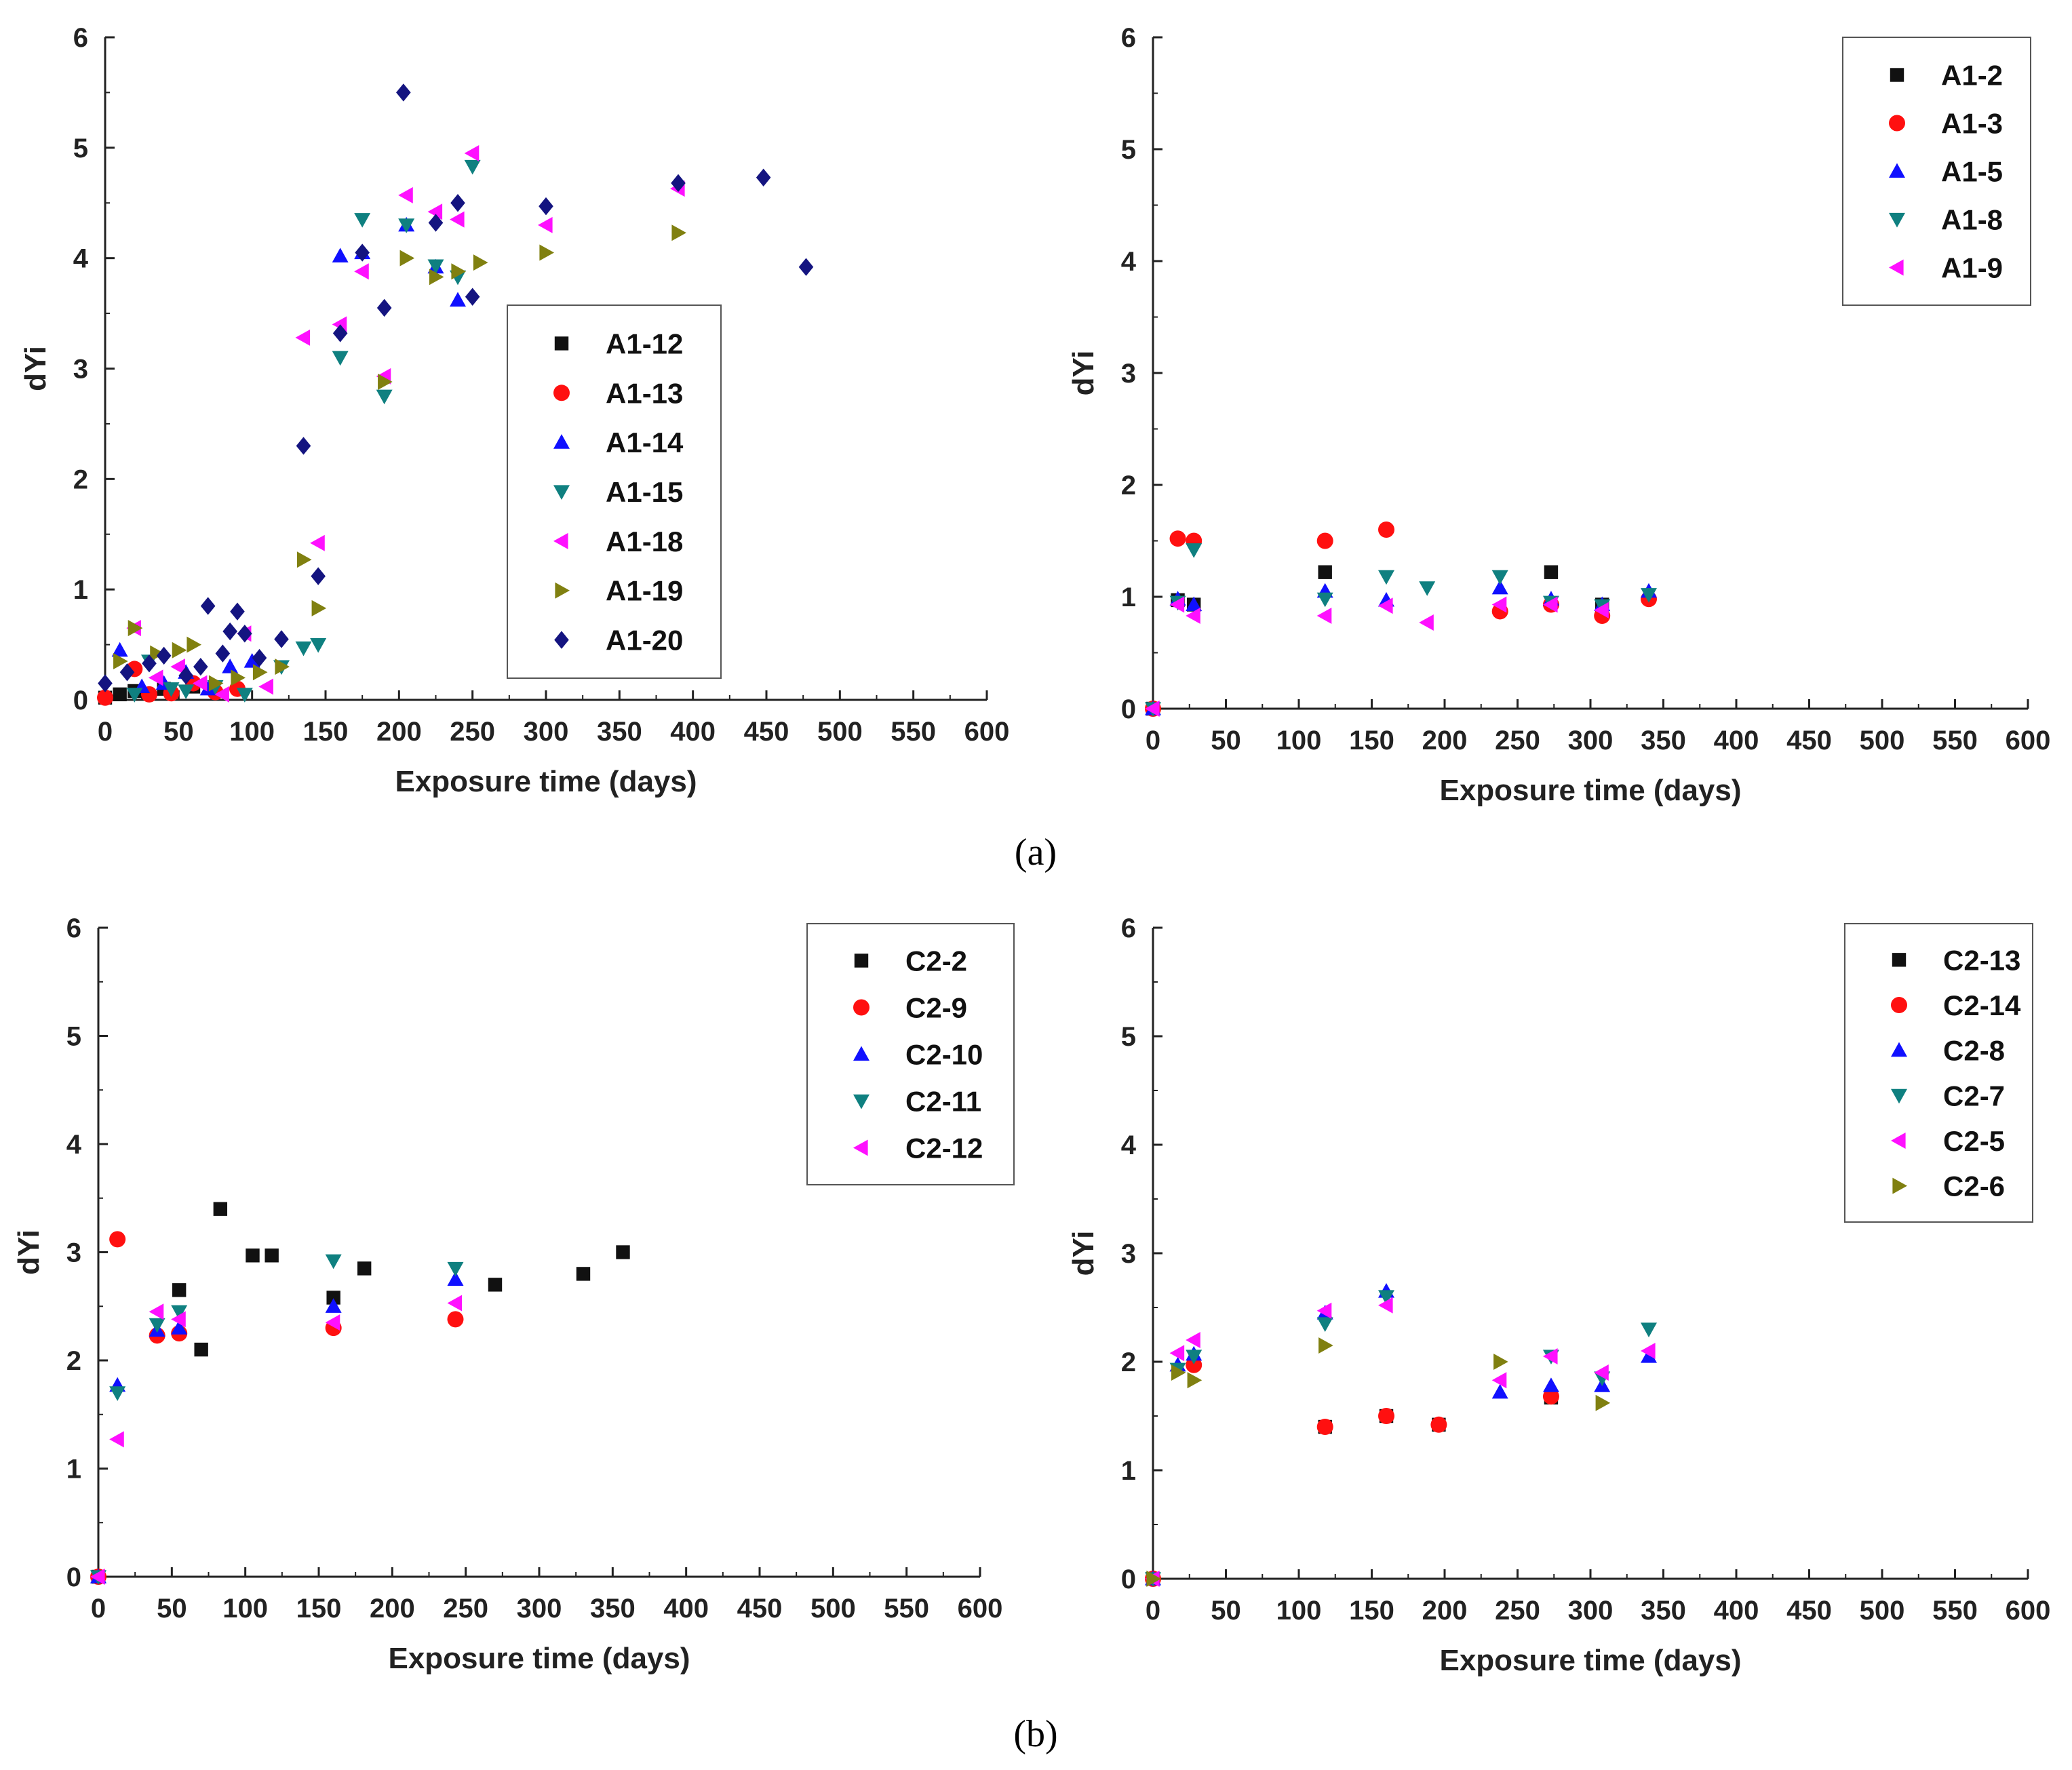 The width and height of the screenshot is (2072, 1770). I want to click on x-tick-label: 550, so click(1955, 740).